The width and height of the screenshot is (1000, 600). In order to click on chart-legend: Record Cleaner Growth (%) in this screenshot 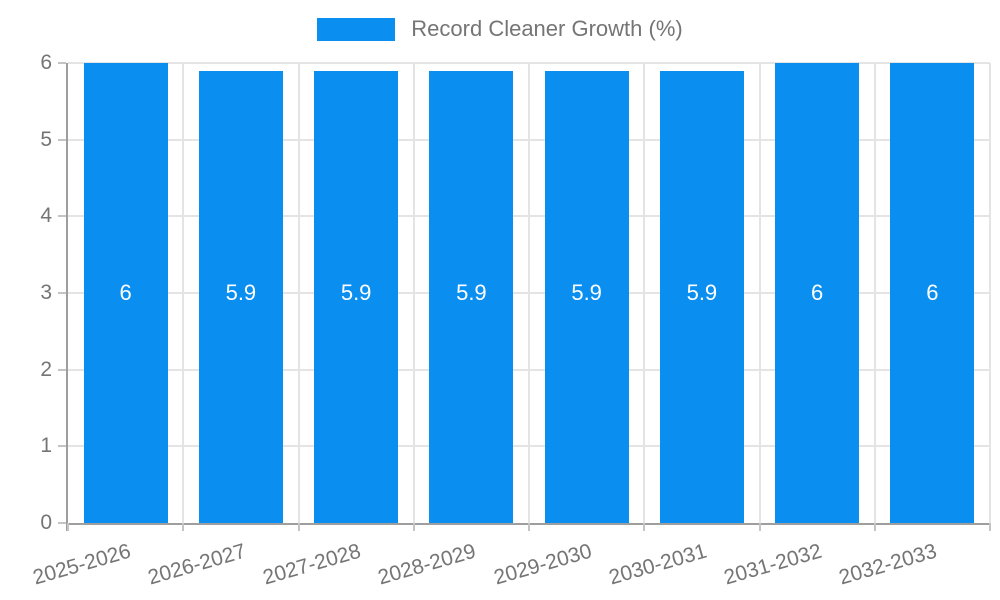, I will do `click(500, 29)`.